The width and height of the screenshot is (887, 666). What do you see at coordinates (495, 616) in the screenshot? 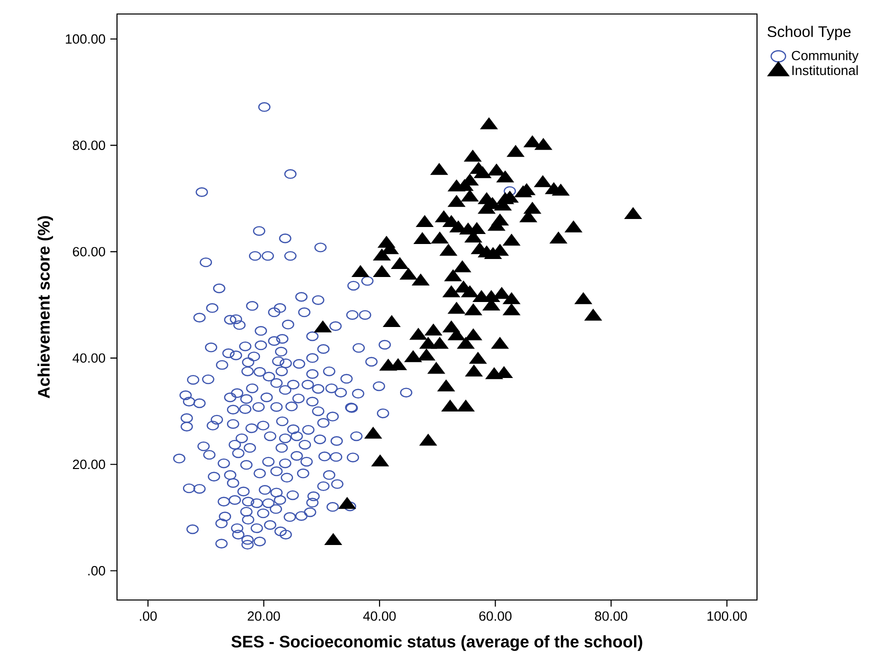
I see `x-tick-label: 60.00` at bounding box center [495, 616].